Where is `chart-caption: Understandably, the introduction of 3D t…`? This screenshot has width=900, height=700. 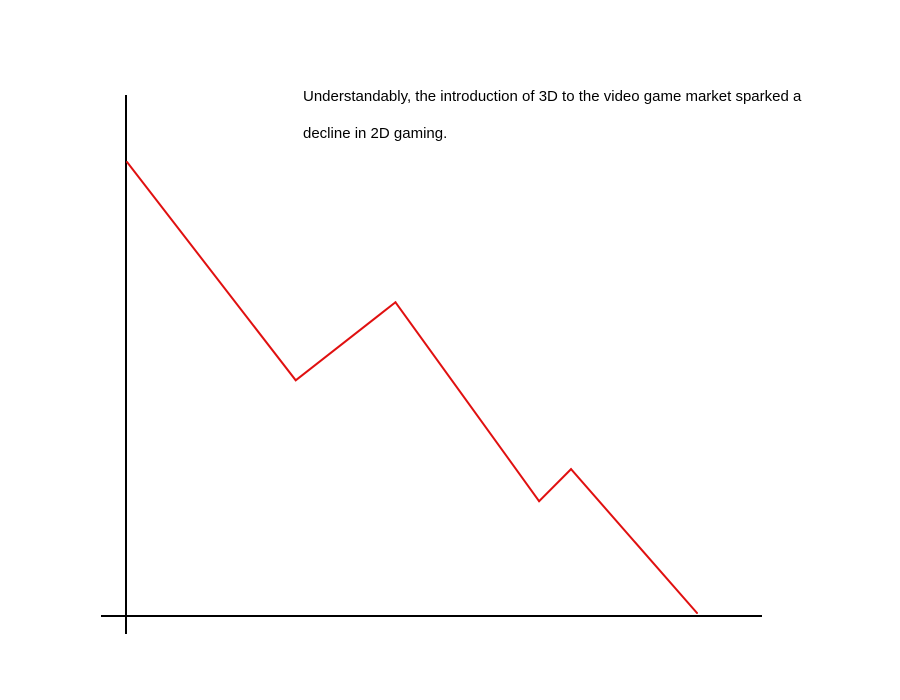
chart-caption: Understandably, the introduction of 3D t… is located at coordinates (583, 115).